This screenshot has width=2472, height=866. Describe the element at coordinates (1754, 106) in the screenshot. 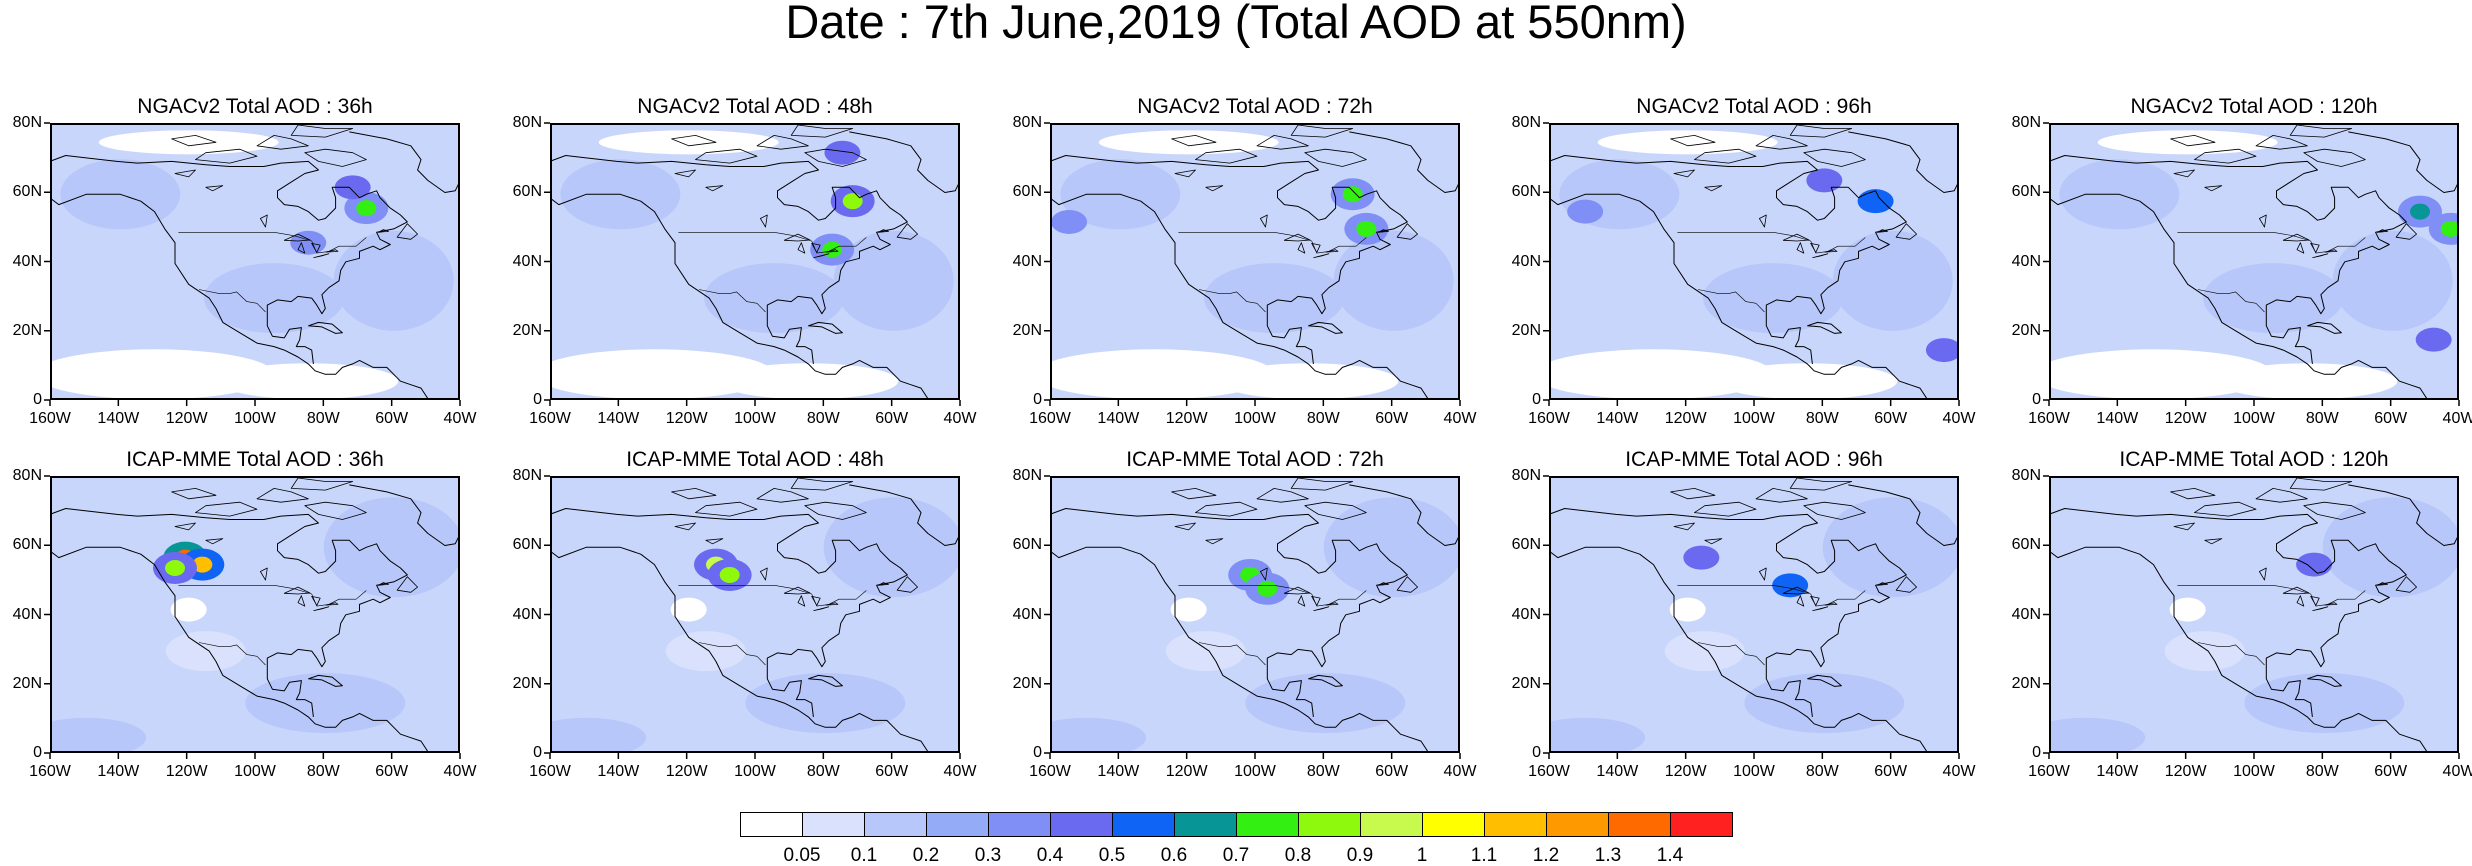

I see `panel-title: NGACv2 Total AOD : 96h` at that location.